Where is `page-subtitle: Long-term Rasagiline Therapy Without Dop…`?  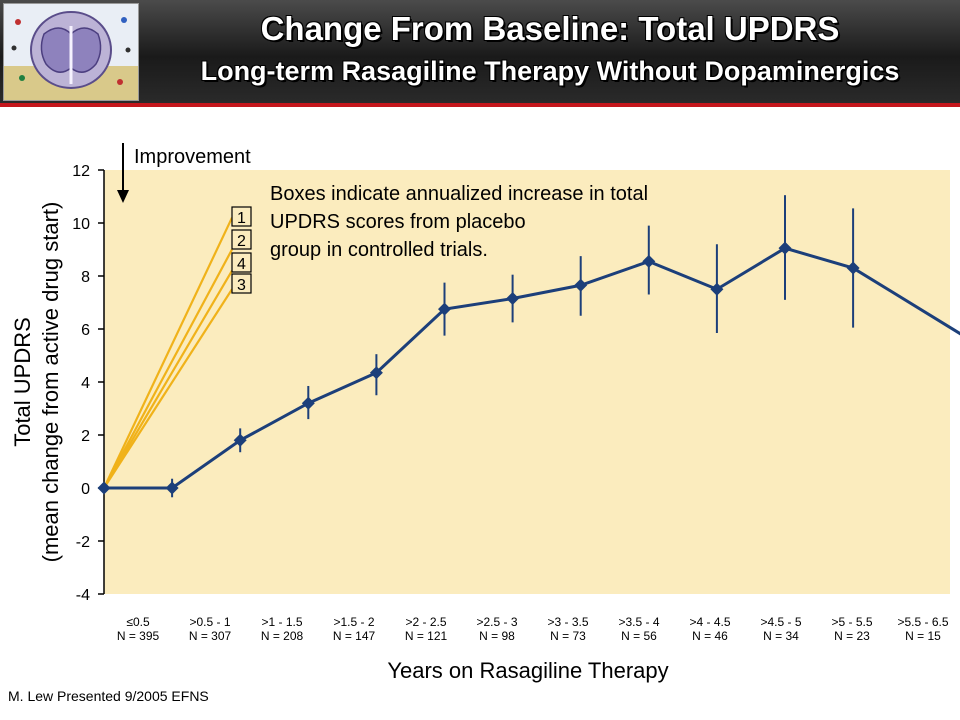 page-subtitle: Long-term Rasagiline Therapy Without Dop… is located at coordinates (550, 71).